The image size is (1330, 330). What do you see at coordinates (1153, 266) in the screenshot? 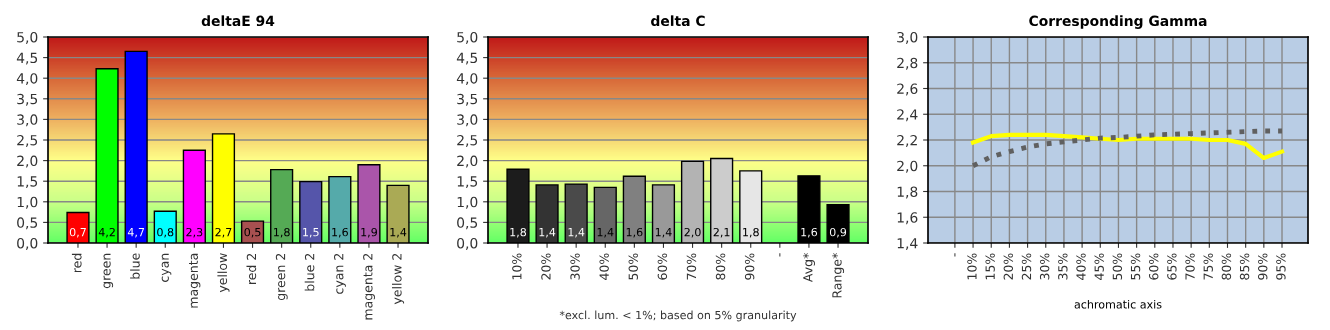
I see `x-tick-label: 60%` at bounding box center [1153, 266].